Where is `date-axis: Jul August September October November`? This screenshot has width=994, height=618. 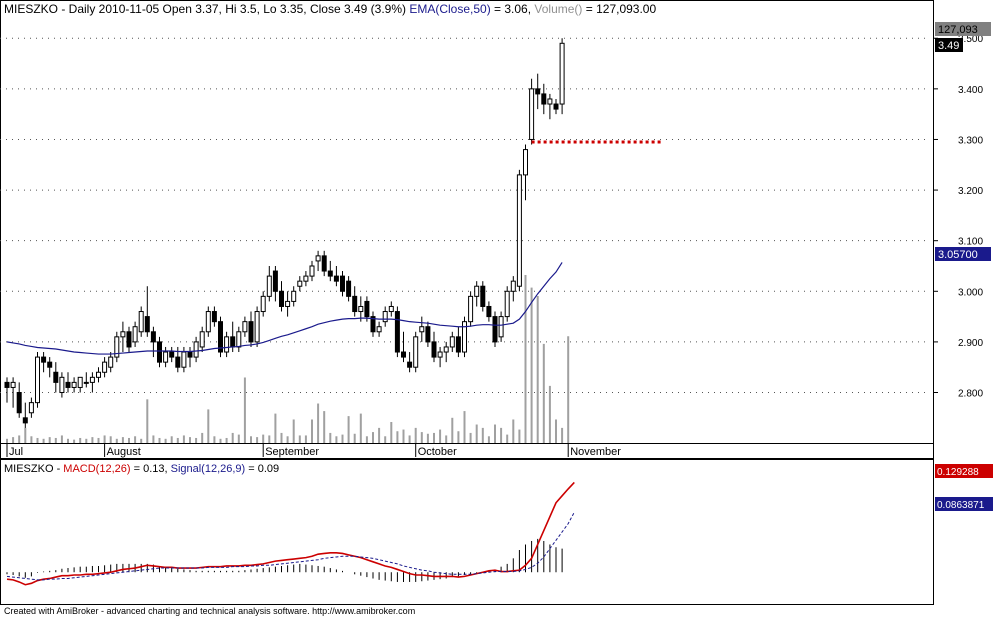 date-axis: Jul August September October November is located at coordinates (313, 450).